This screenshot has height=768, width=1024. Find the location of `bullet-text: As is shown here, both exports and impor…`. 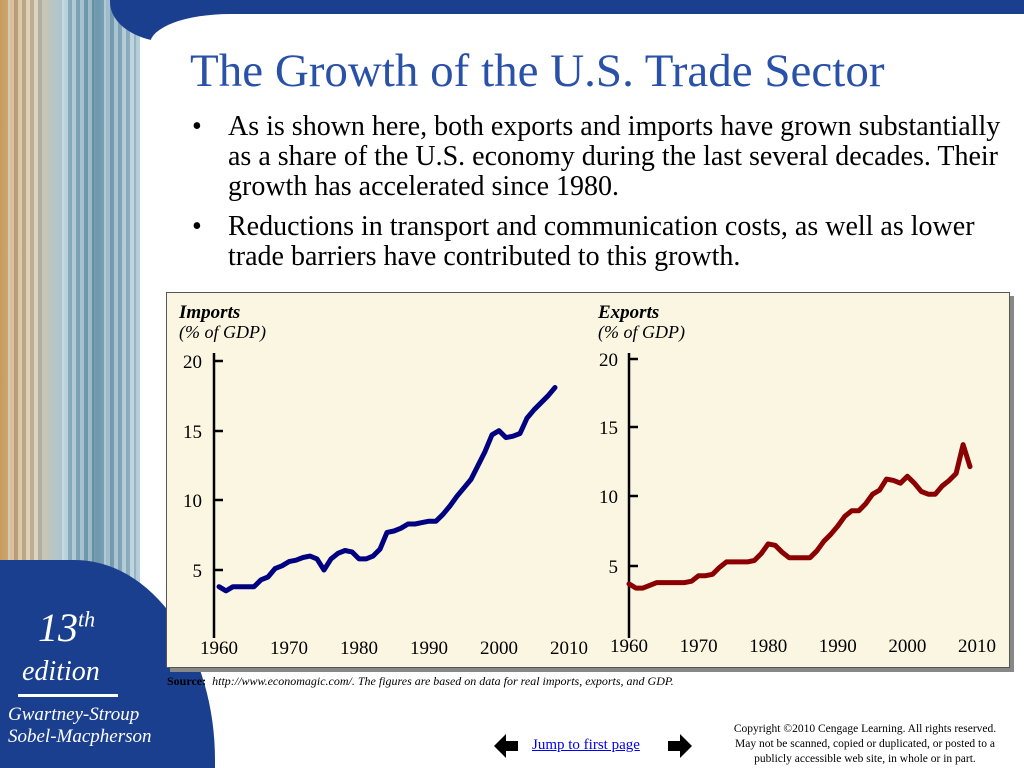

bullet-text: As is shown here, both exports and impor… is located at coordinates (614, 156).